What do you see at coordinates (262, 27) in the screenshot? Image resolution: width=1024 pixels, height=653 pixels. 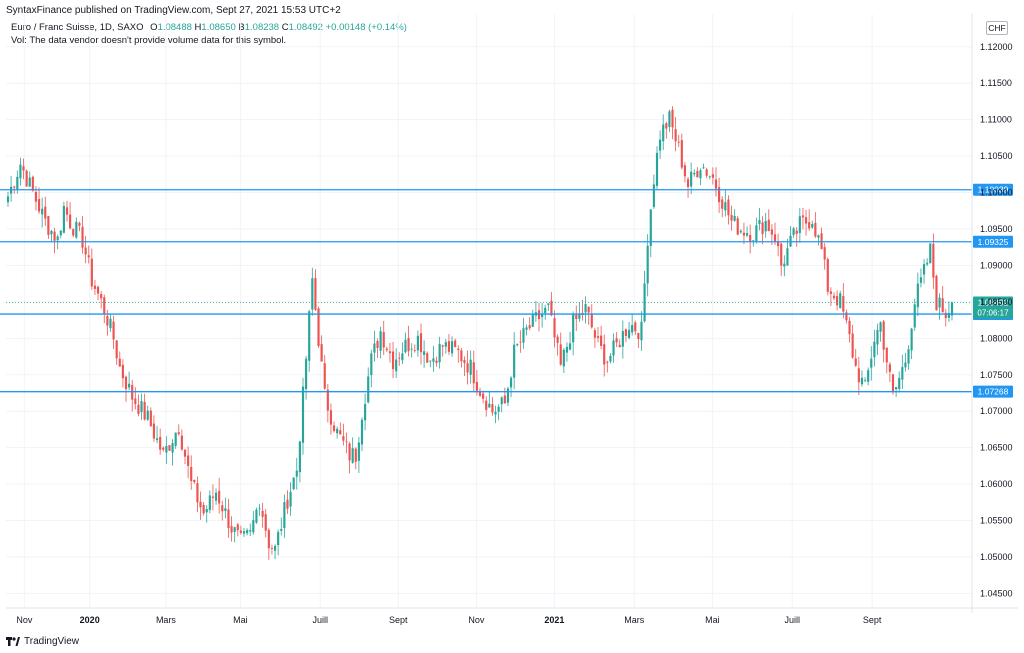 I see `low-value: 1.08238` at bounding box center [262, 27].